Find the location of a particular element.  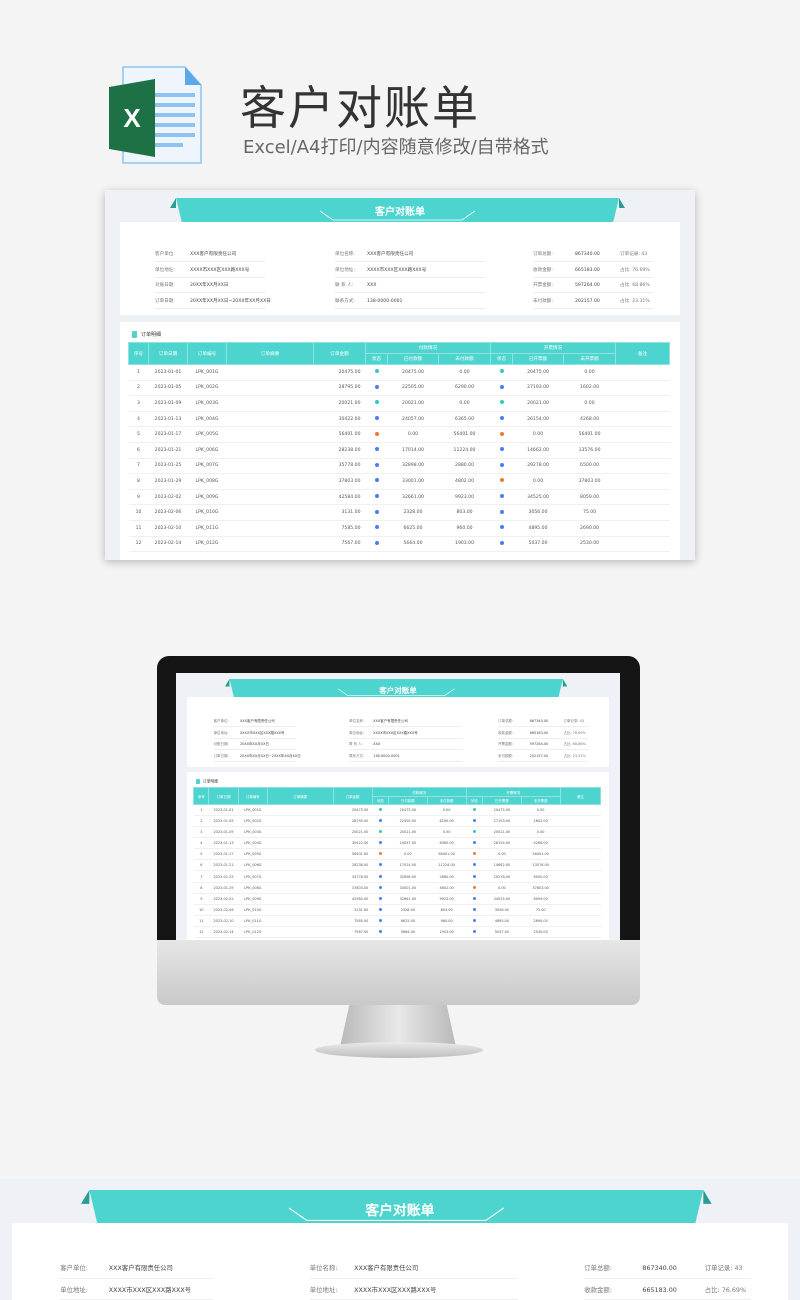

cell-code: LPK_012G is located at coordinates (253, 932).